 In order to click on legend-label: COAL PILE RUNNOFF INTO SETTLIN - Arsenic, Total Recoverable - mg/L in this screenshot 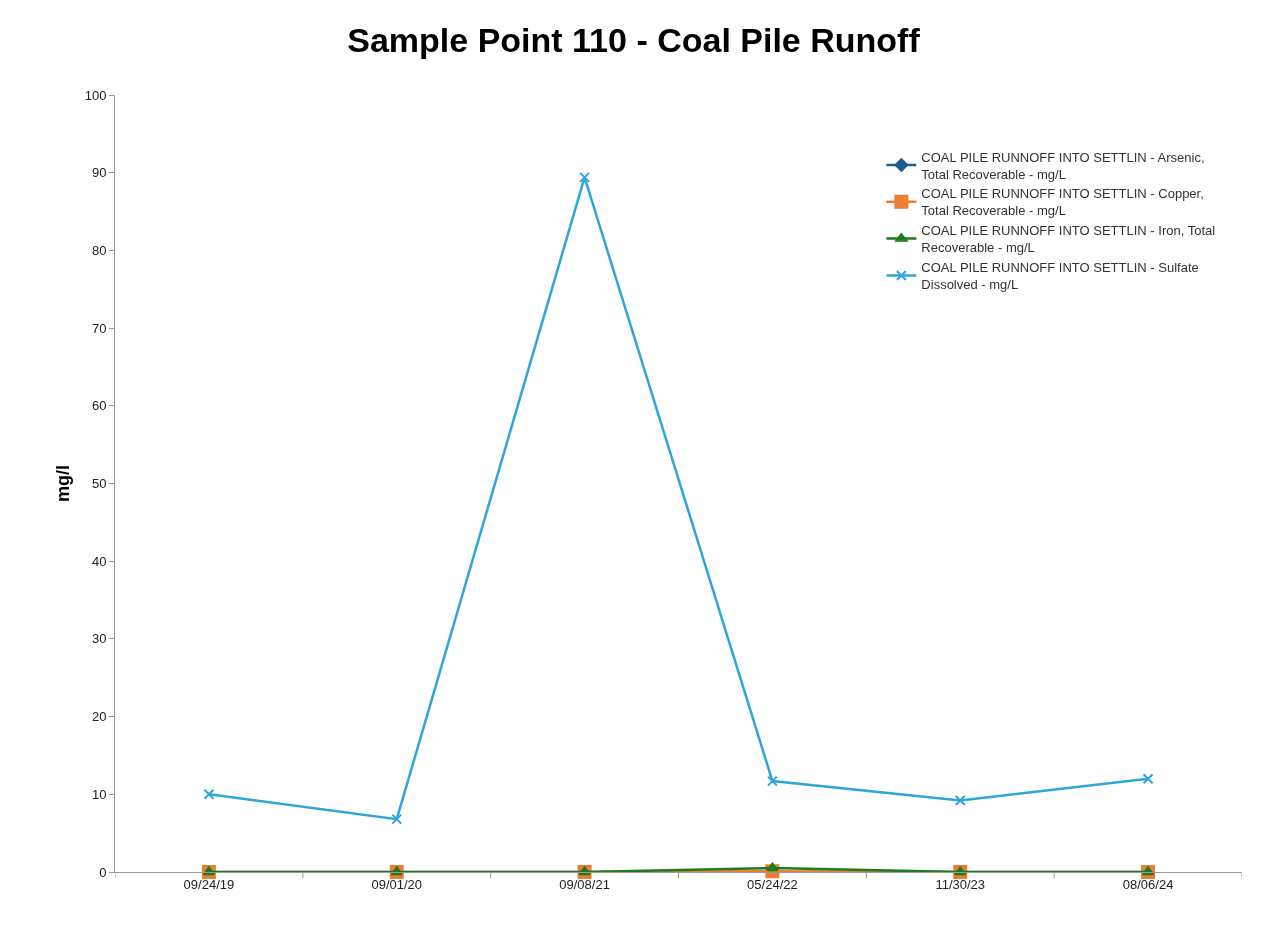, I will do `click(1063, 165)`.